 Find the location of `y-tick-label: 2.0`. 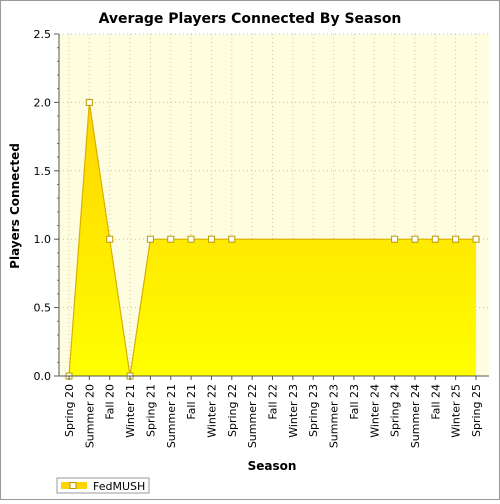

y-tick-label: 2.0 is located at coordinates (43, 102).